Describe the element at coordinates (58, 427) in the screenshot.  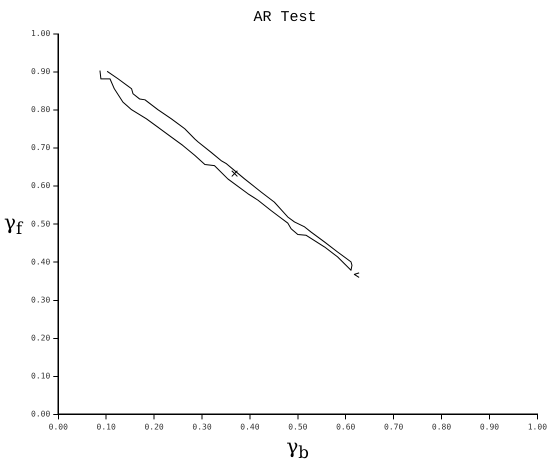
I see `x-tick-label: 0.00` at that location.